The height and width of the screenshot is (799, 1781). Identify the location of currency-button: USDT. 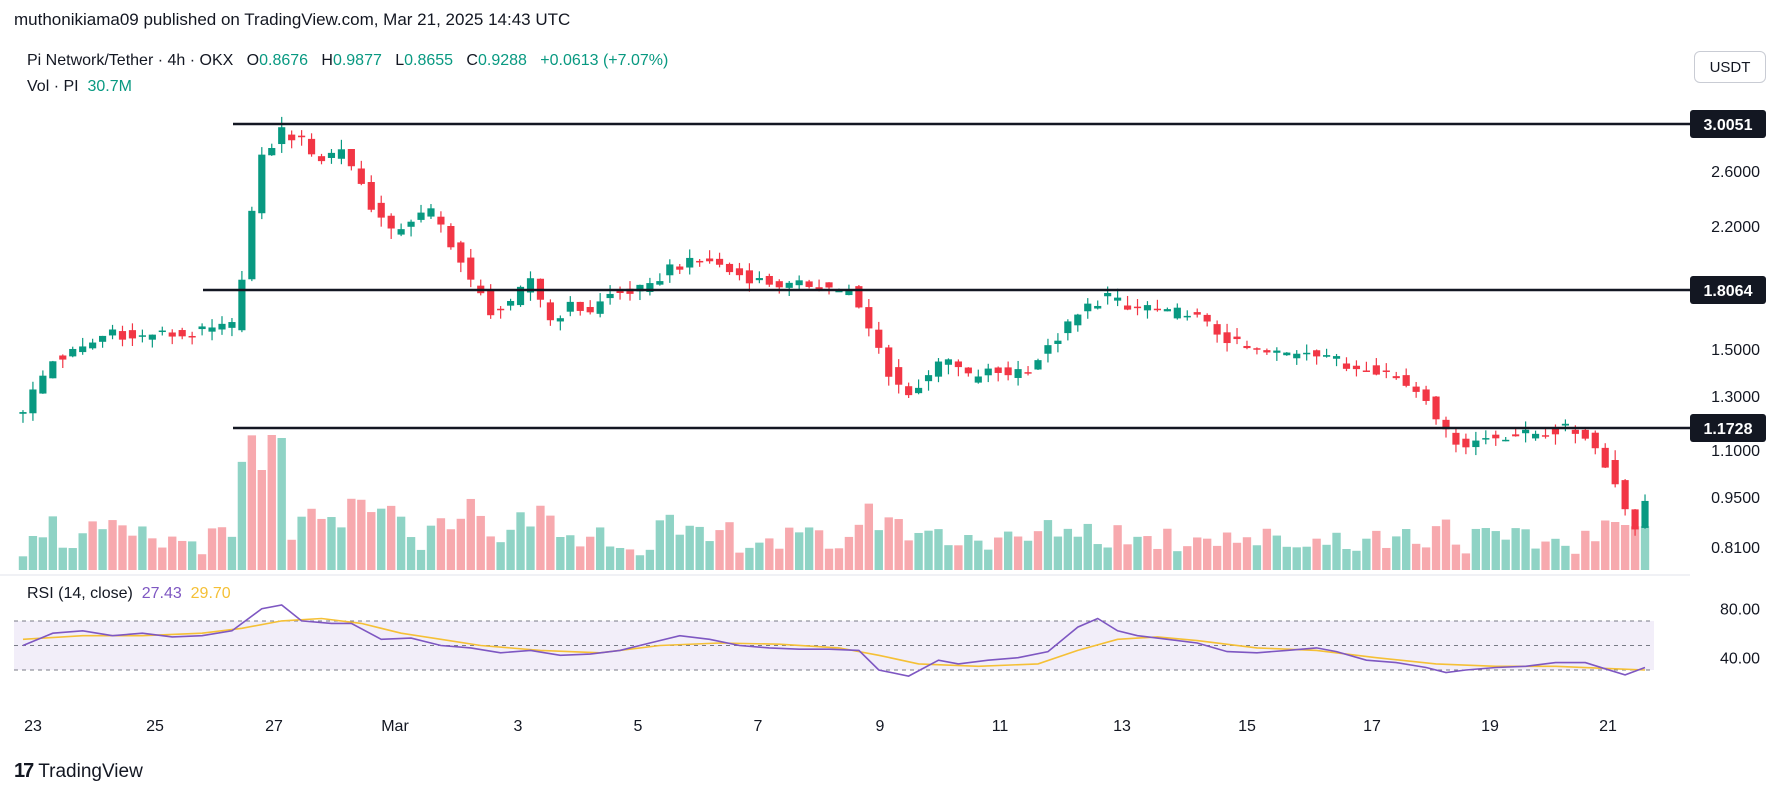
(1730, 67).